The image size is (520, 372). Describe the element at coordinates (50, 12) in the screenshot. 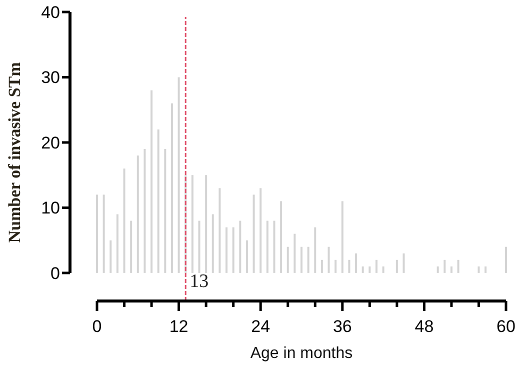

I see `y-tick-label: 40` at that location.